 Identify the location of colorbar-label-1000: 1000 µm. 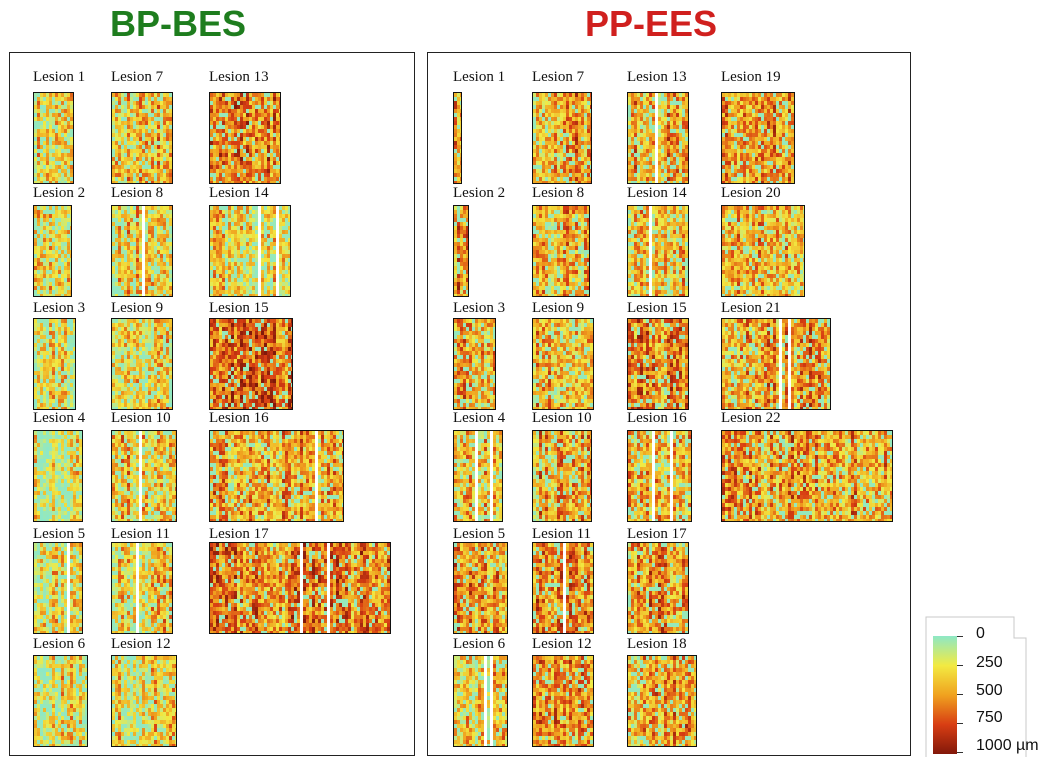
(1007, 746).